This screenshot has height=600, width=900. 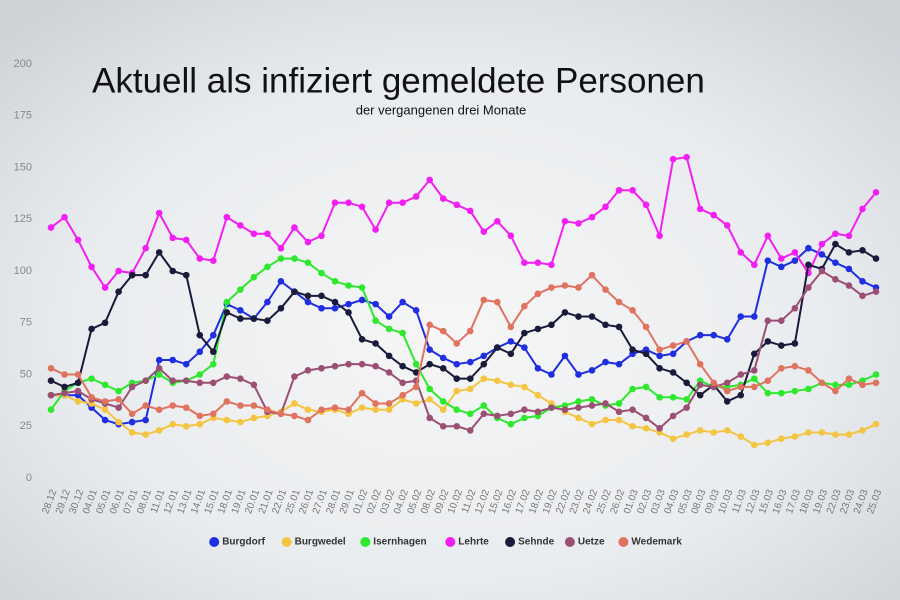 I want to click on legend-label: Sehnde, so click(x=536, y=542).